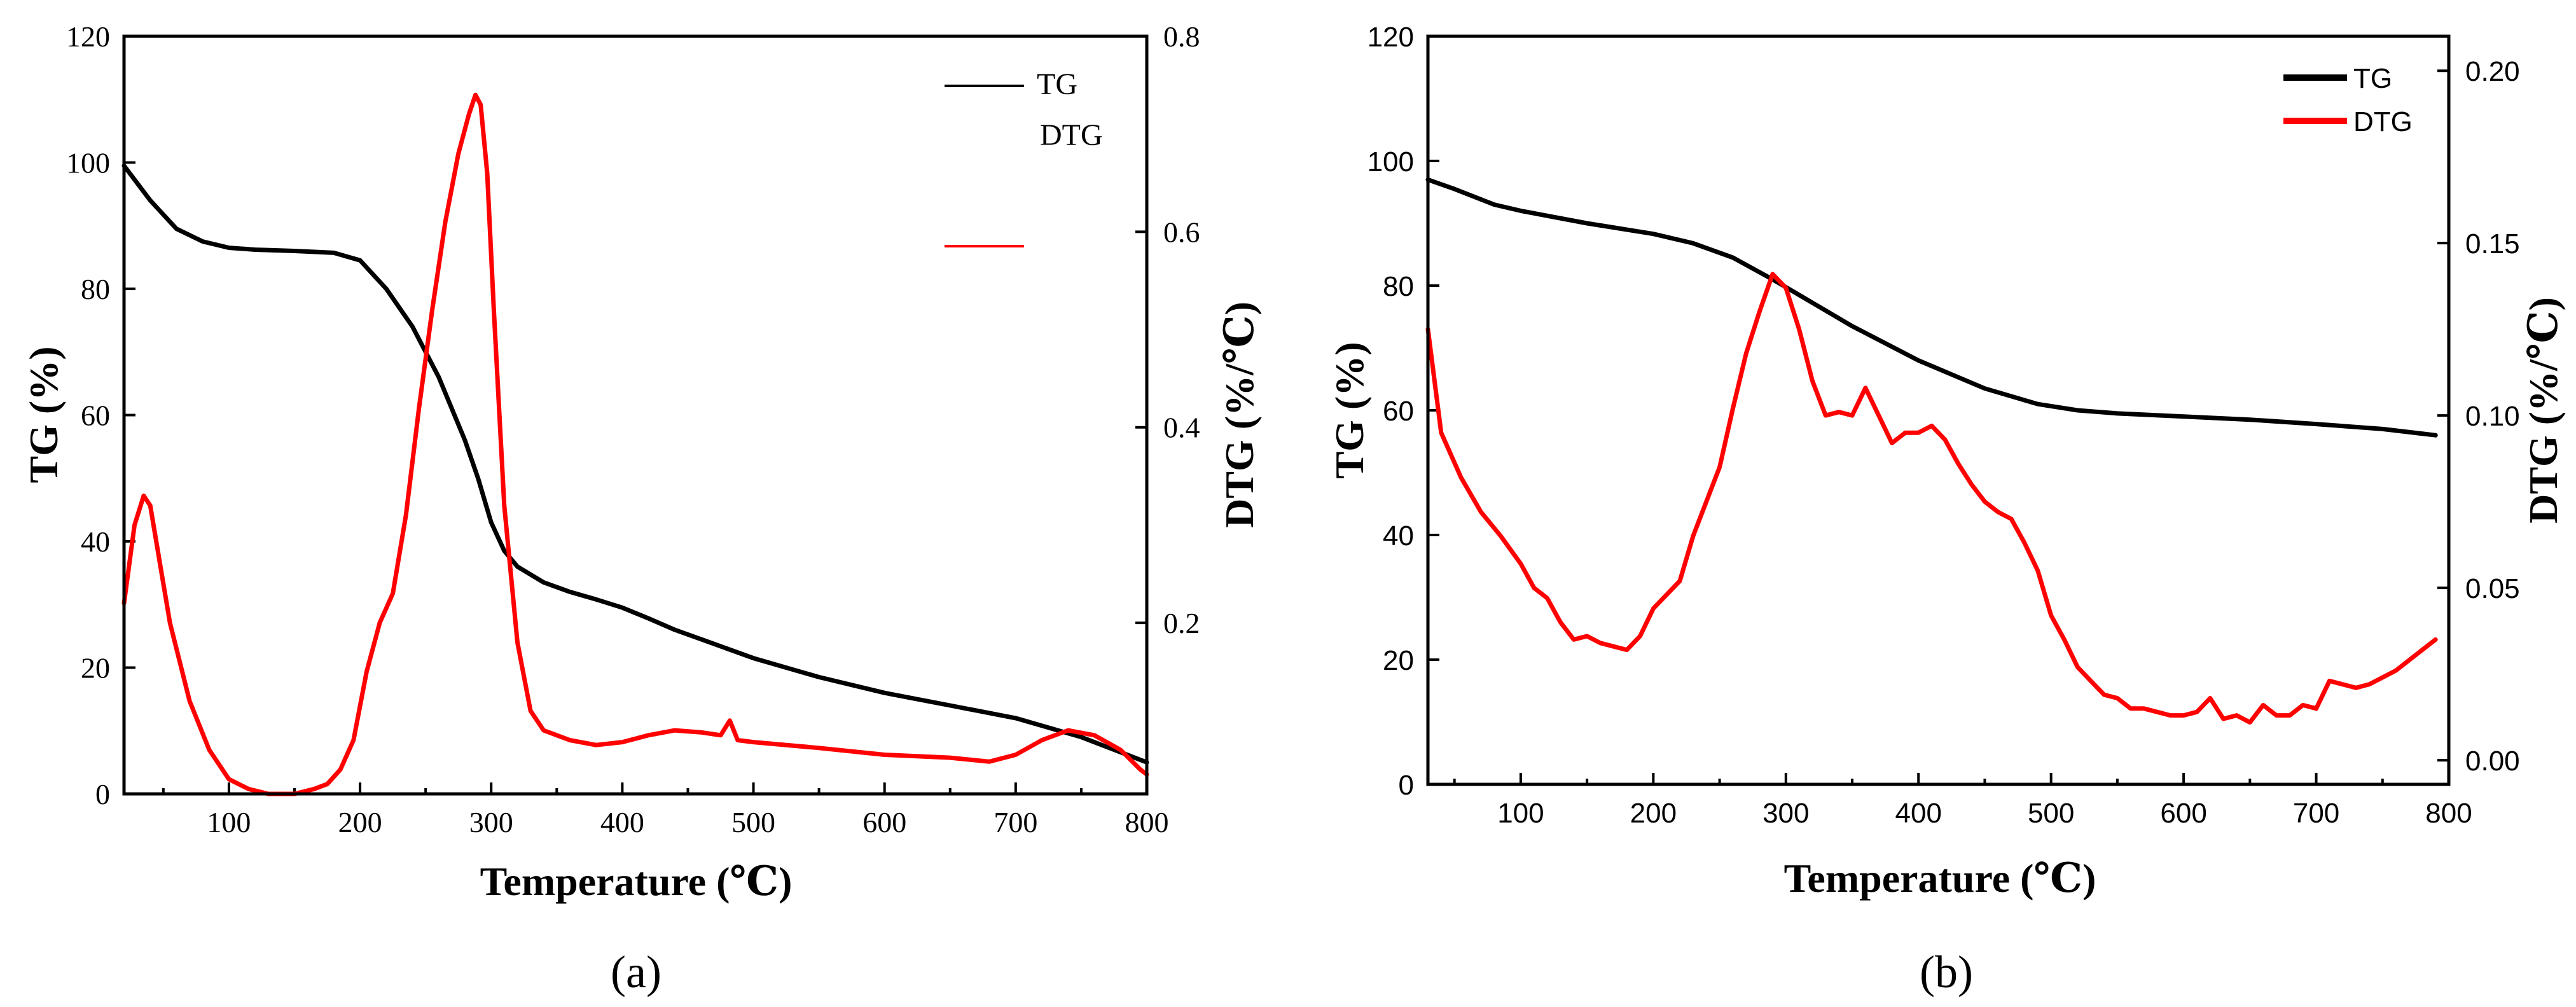 This screenshot has height=1007, width=2576. Describe the element at coordinates (2543, 410) in the screenshot. I see `chart-b-right-axis-title: DTG (%/℃)` at that location.